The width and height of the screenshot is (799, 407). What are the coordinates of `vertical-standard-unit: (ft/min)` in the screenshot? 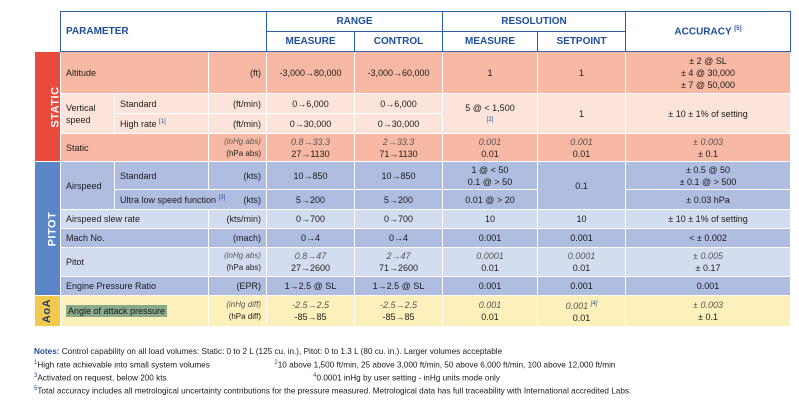 It's located at (237, 103).